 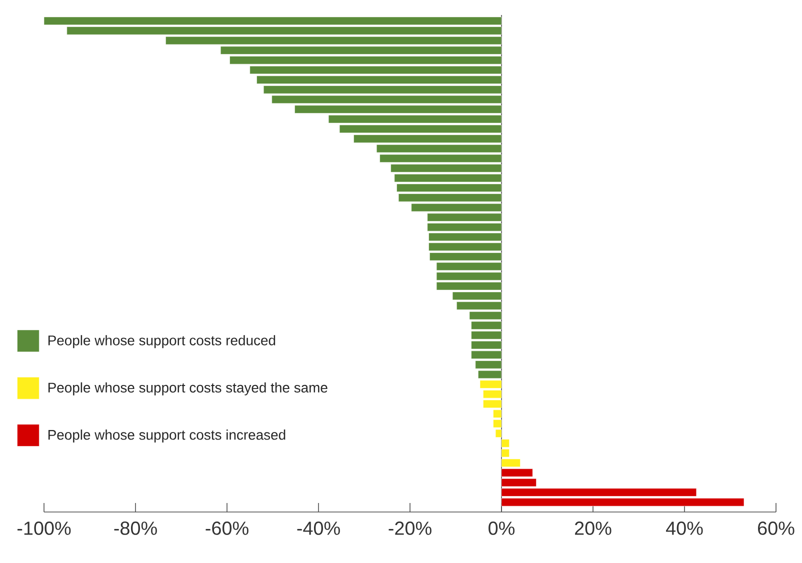 What do you see at coordinates (227, 528) in the screenshot?
I see `x-tick-label: -60%` at bounding box center [227, 528].